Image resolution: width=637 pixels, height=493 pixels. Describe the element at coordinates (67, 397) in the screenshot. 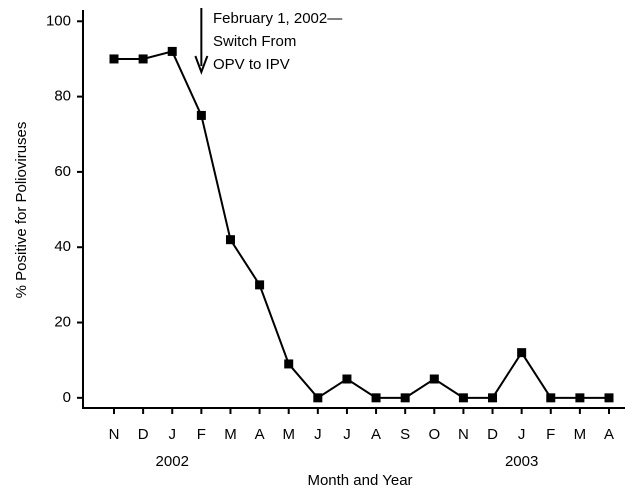

I see `y-tick-label: 0` at that location.